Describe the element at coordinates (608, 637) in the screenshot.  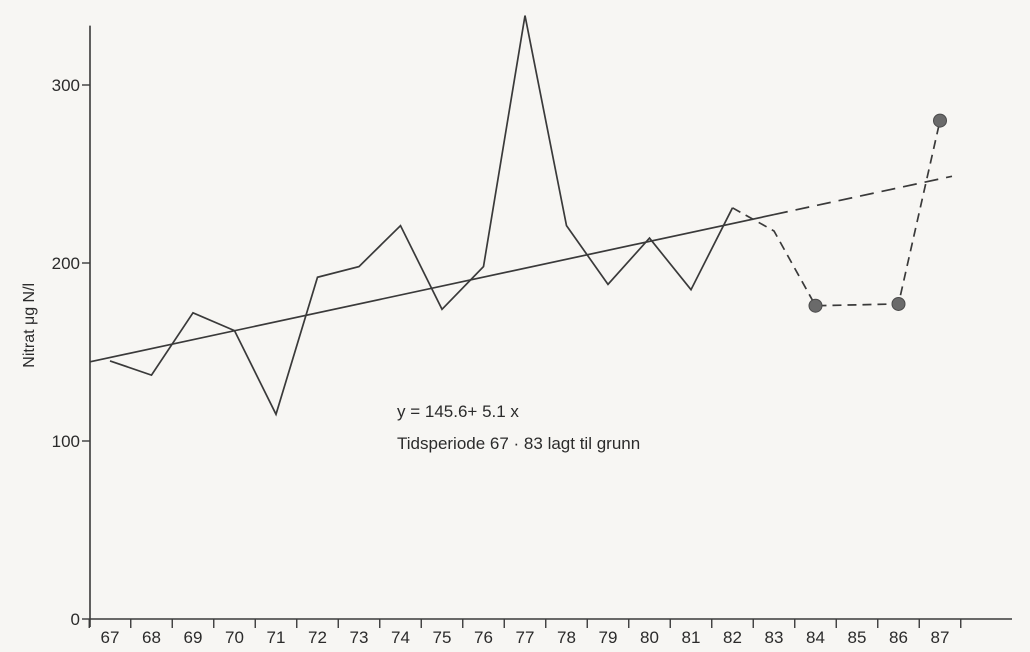
I see `x-tick-label-79: 79` at that location.